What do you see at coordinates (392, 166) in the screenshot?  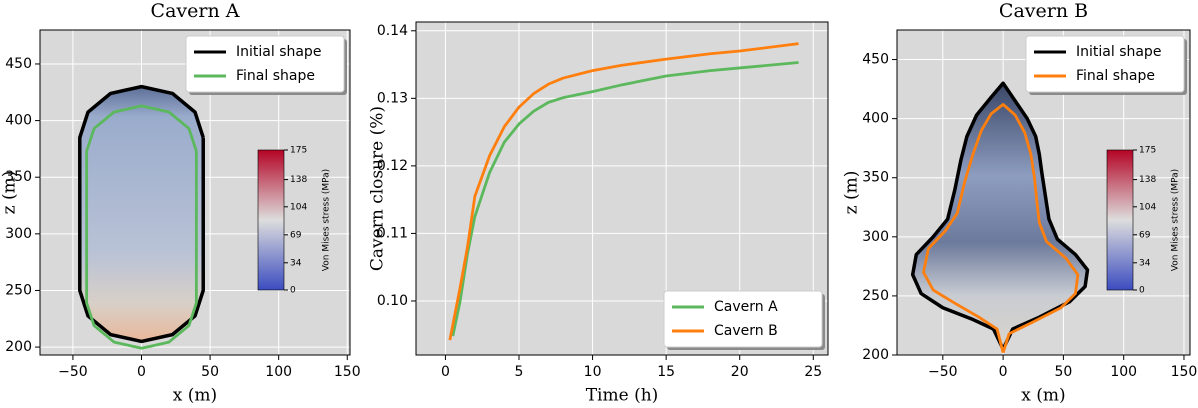 I see `y-tick-label: 0.12` at bounding box center [392, 166].